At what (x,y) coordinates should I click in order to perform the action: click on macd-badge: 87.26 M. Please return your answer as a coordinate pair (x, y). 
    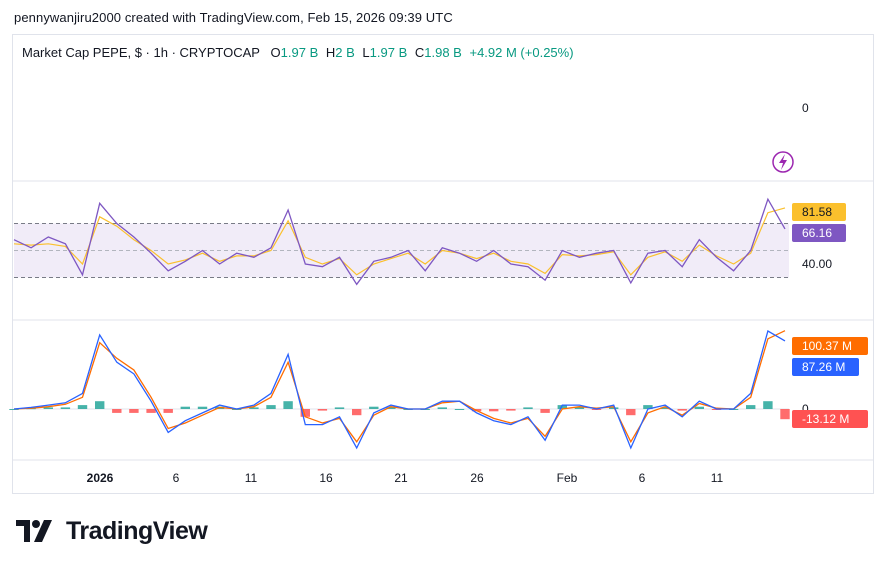
    Looking at the image, I should click on (825, 367).